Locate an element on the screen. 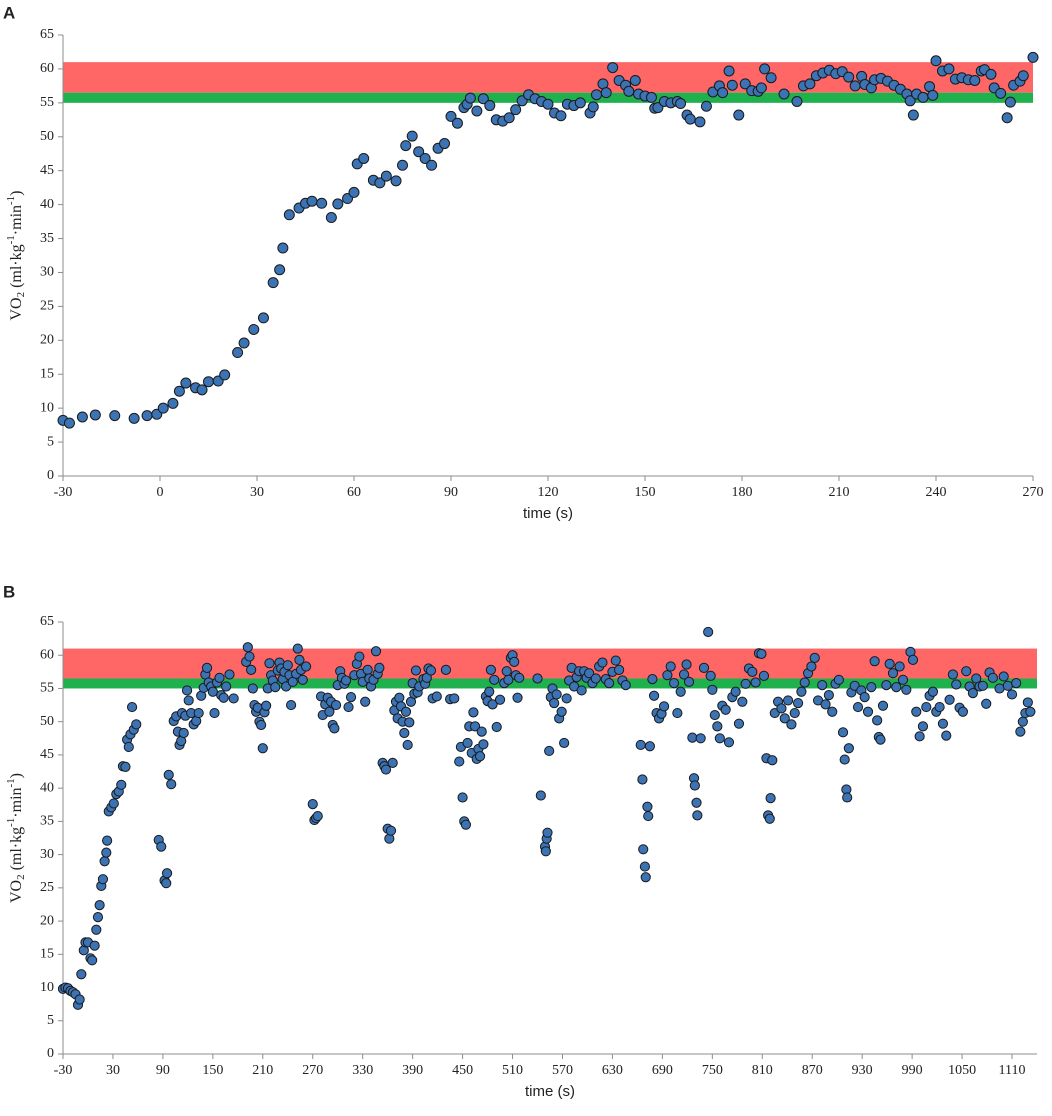 This screenshot has height=1116, width=1052. y-tick-label: 5 is located at coordinates (50, 1020).